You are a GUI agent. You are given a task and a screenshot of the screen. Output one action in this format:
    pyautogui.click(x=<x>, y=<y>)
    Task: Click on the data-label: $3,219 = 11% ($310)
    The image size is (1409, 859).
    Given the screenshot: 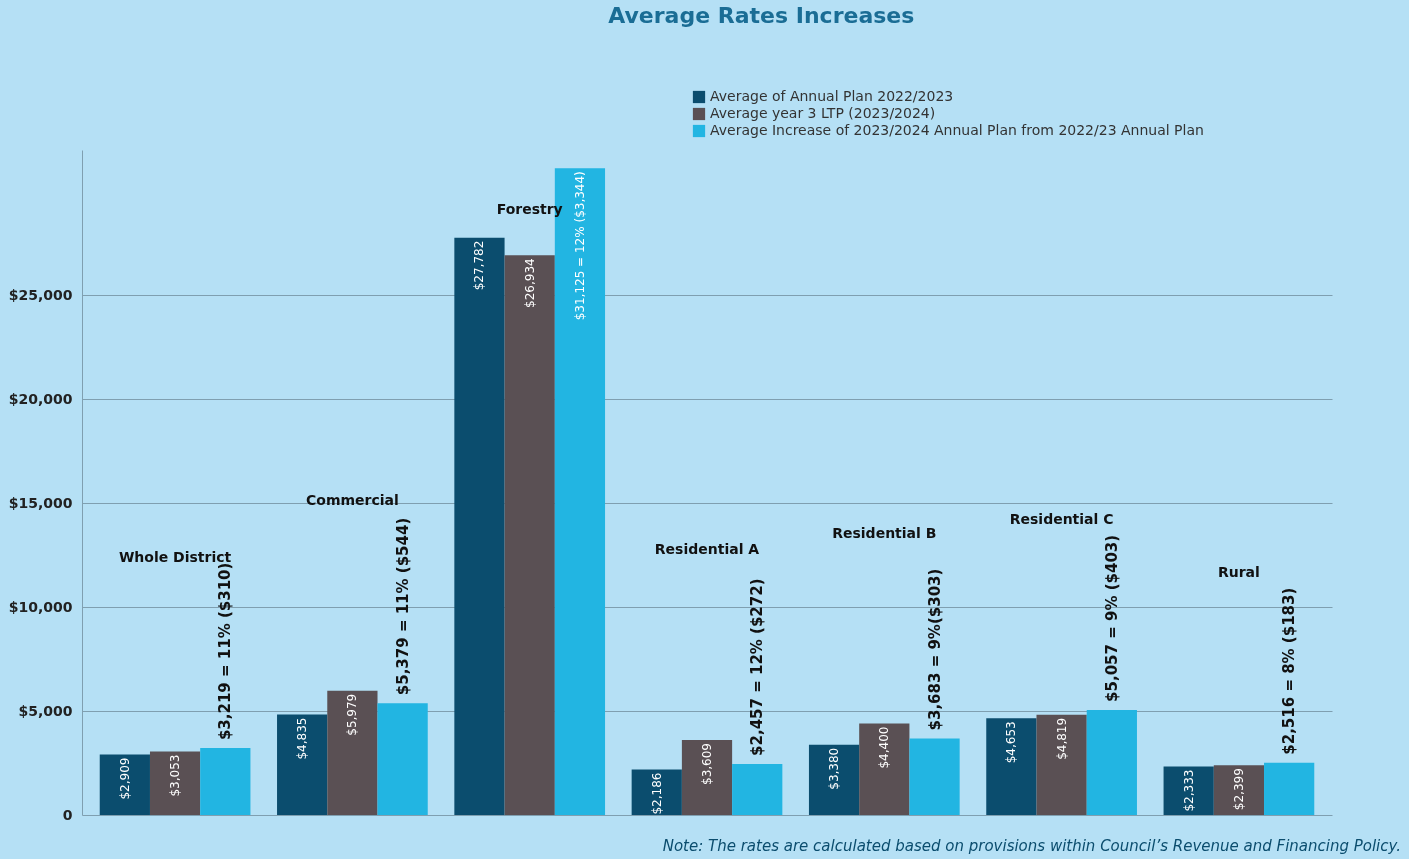 What is the action you would take?
    pyautogui.click(x=225, y=651)
    